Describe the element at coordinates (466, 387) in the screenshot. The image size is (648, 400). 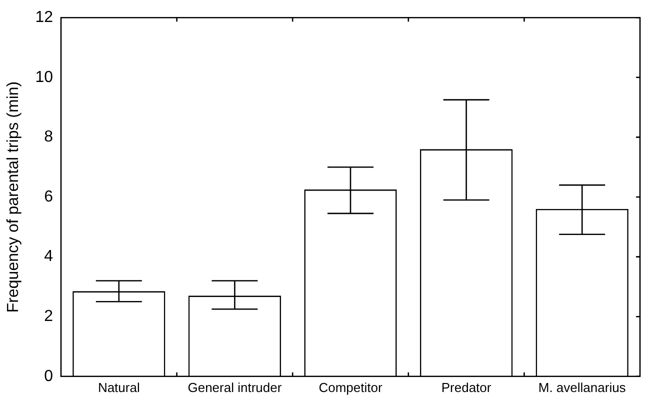
I see `x-tick-label: Predator` at that location.